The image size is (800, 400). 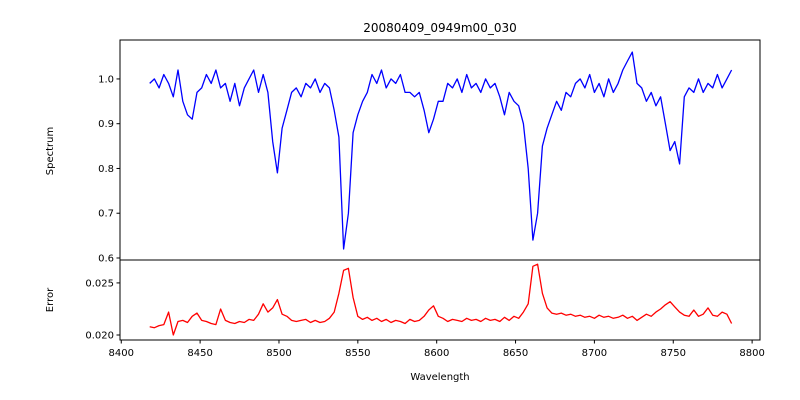 I want to click on error-y-tick-label: 0.025, so click(x=99, y=283).